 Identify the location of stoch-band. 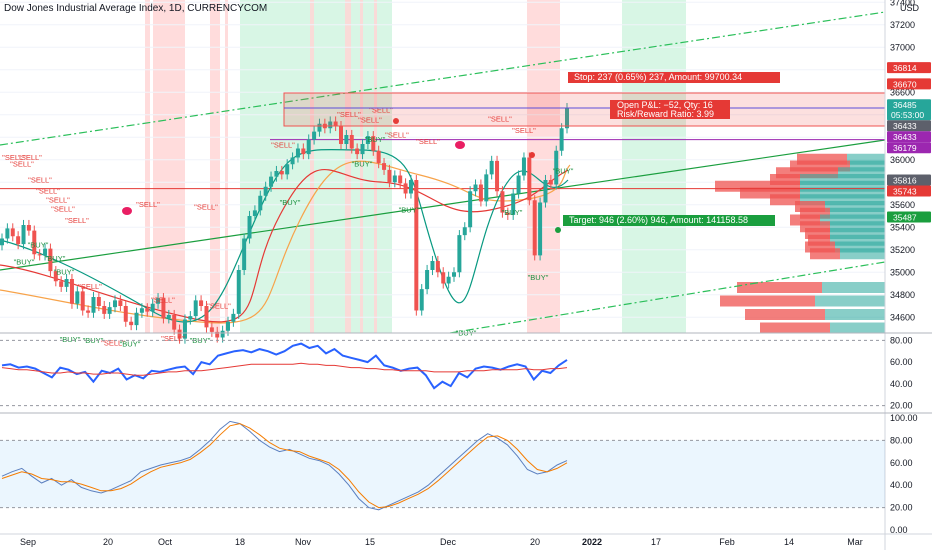
(442, 474).